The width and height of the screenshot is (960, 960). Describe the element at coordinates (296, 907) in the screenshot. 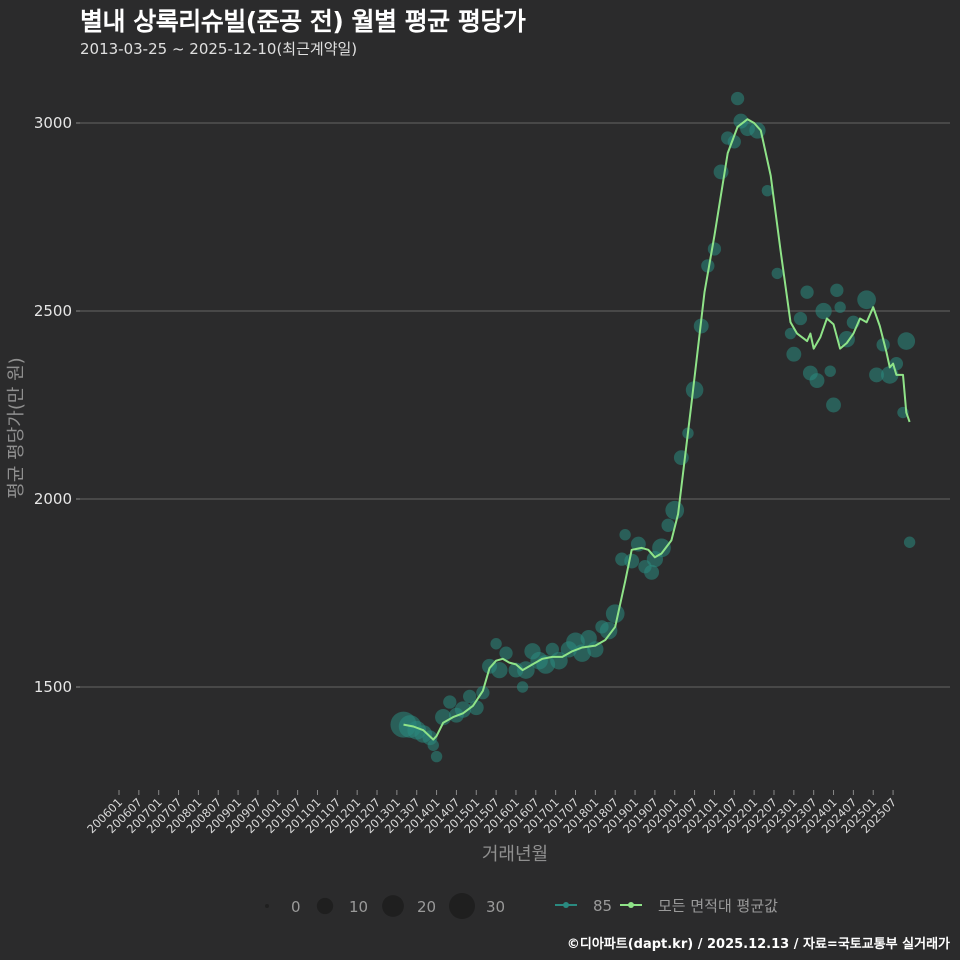

I see `size-legend-label: 0` at that location.